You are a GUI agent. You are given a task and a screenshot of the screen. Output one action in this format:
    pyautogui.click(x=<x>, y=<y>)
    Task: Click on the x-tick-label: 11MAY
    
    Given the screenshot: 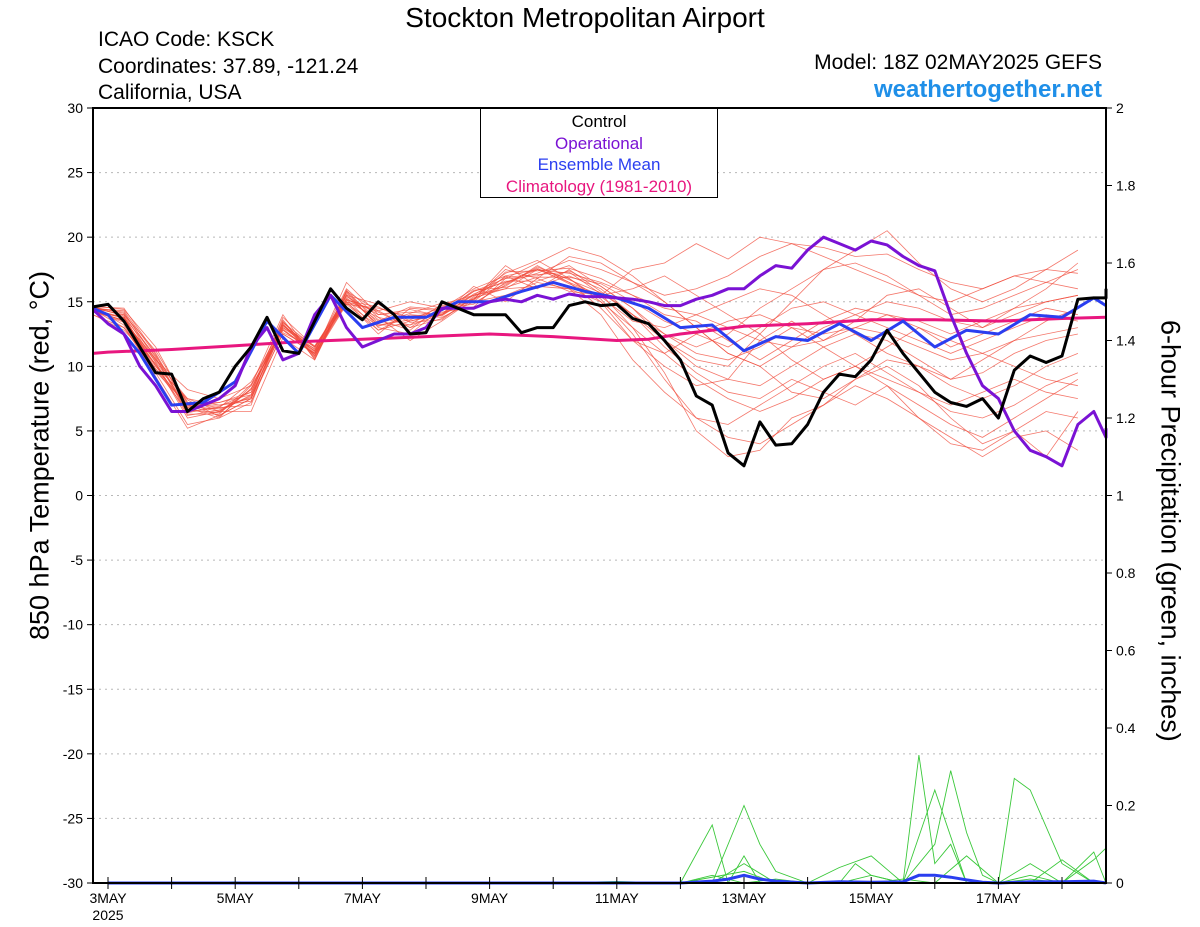 What is the action you would take?
    pyautogui.click(x=617, y=898)
    